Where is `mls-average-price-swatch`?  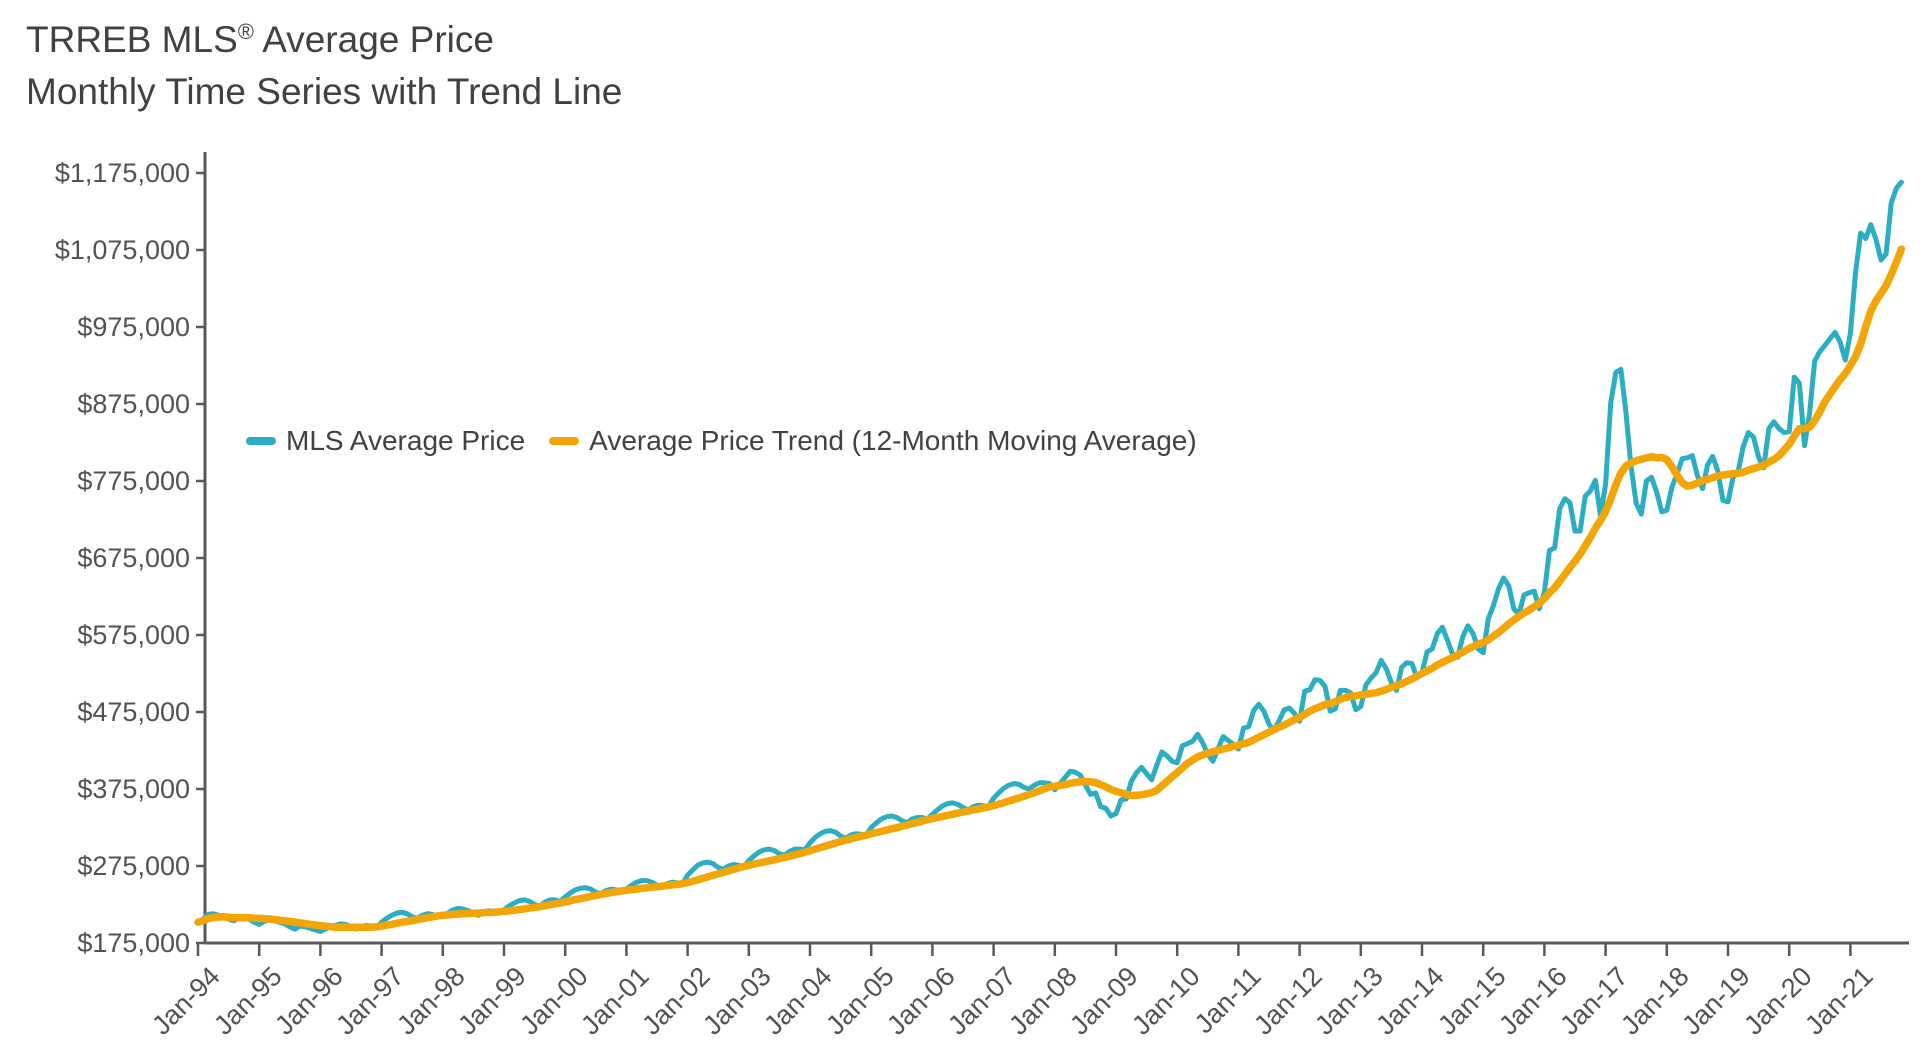
mls-average-price-swatch is located at coordinates (261, 441).